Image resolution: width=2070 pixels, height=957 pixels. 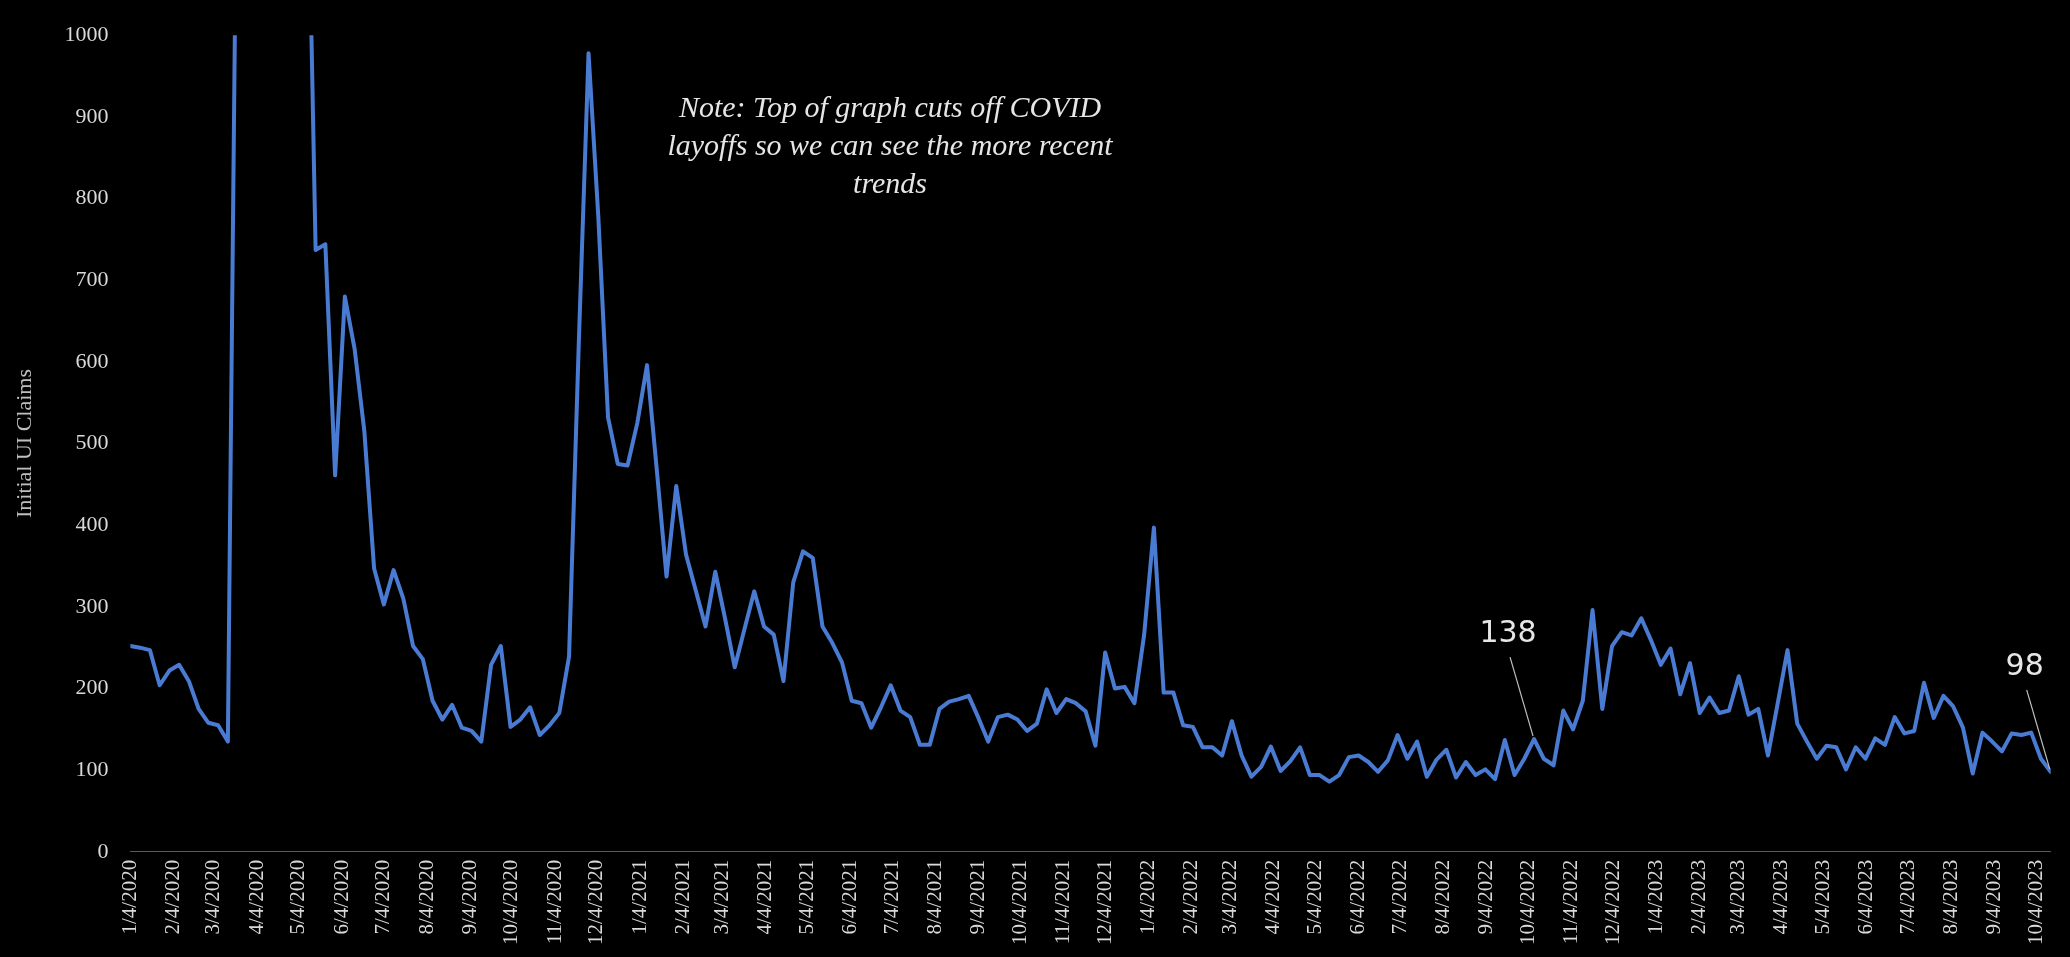 What do you see at coordinates (1357, 897) in the screenshot?
I see `x-tick-label: 6/4/2022` at bounding box center [1357, 897].